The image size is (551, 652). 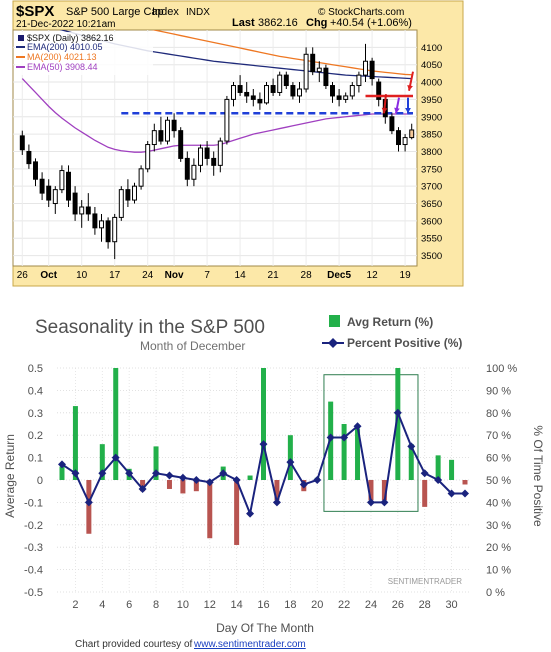 What do you see at coordinates (62, 67) in the screenshot?
I see `svg-text: EMA(50) 3908.44` at bounding box center [62, 67].